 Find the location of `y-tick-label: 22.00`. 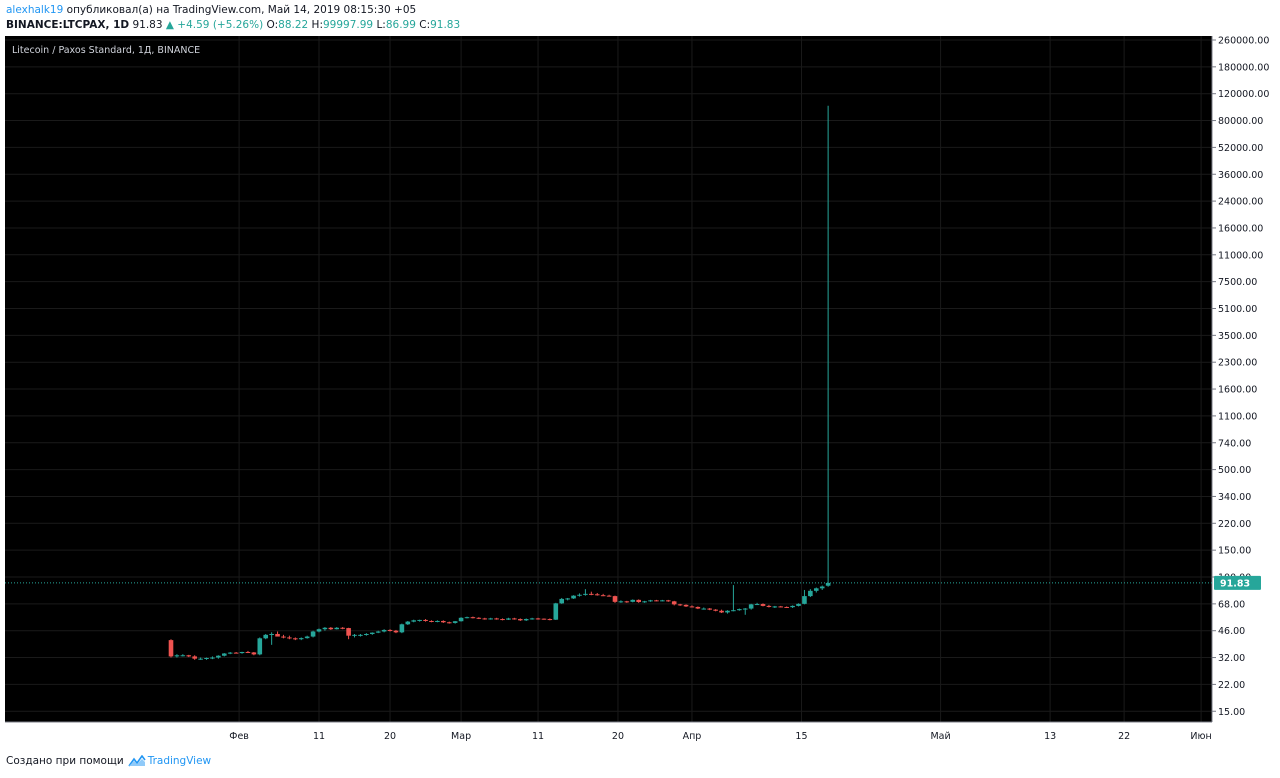

y-tick-label: 22.00 is located at coordinates (1231, 685).